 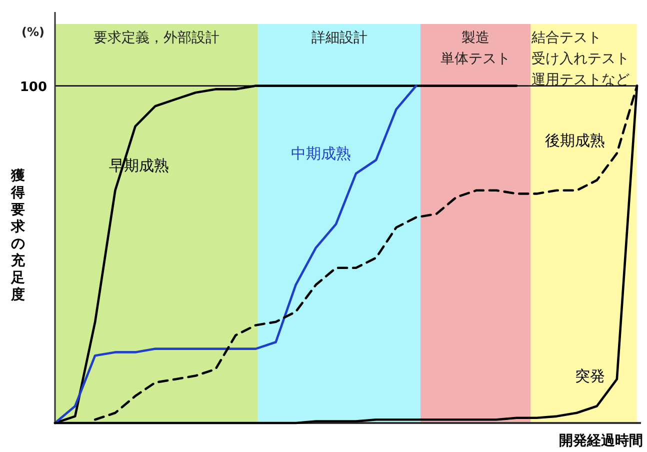 I want to click on ylabel: 獲得要求の充足度, so click(x=18, y=235).